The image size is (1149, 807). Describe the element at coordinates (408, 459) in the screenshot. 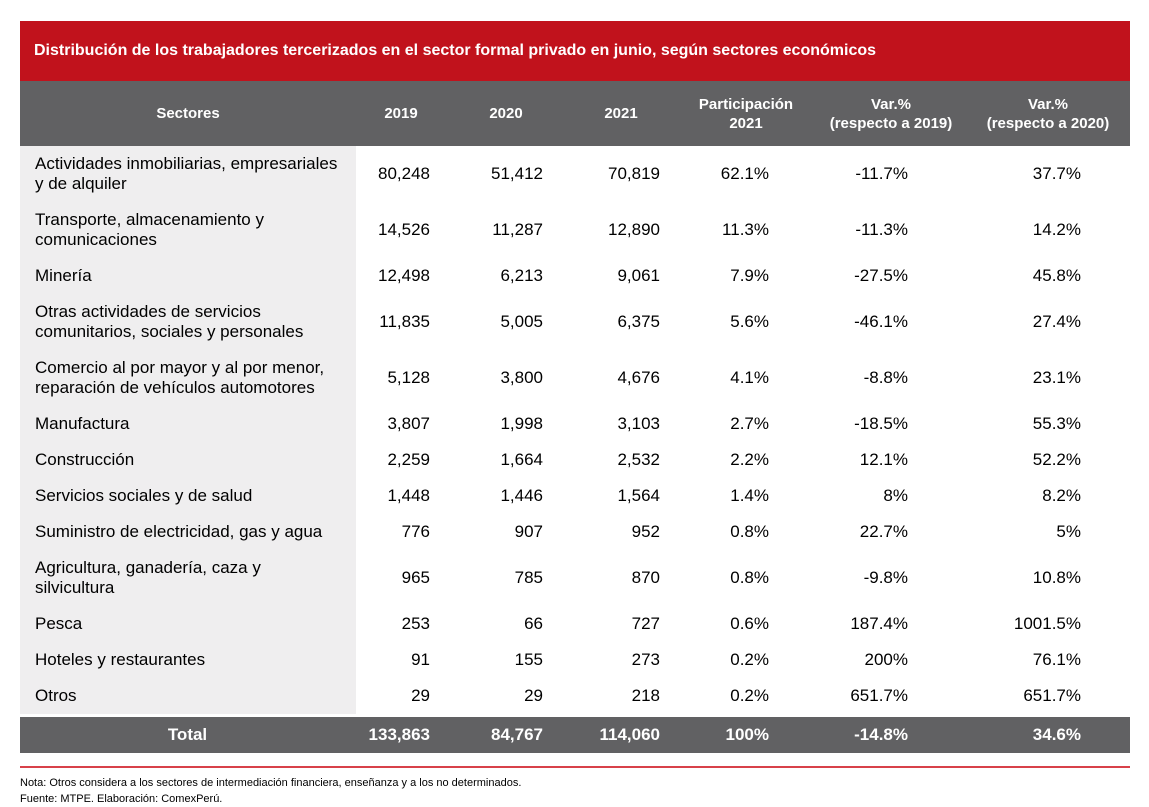

I see `value-2019: 2,259` at that location.